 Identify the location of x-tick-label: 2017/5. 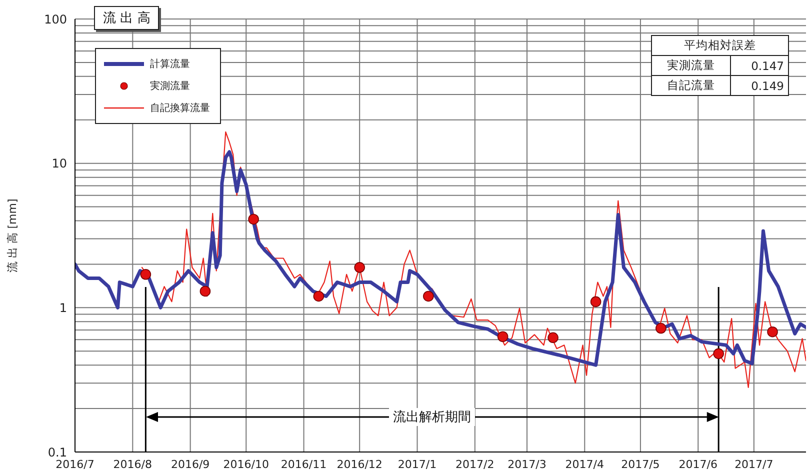
(640, 464).